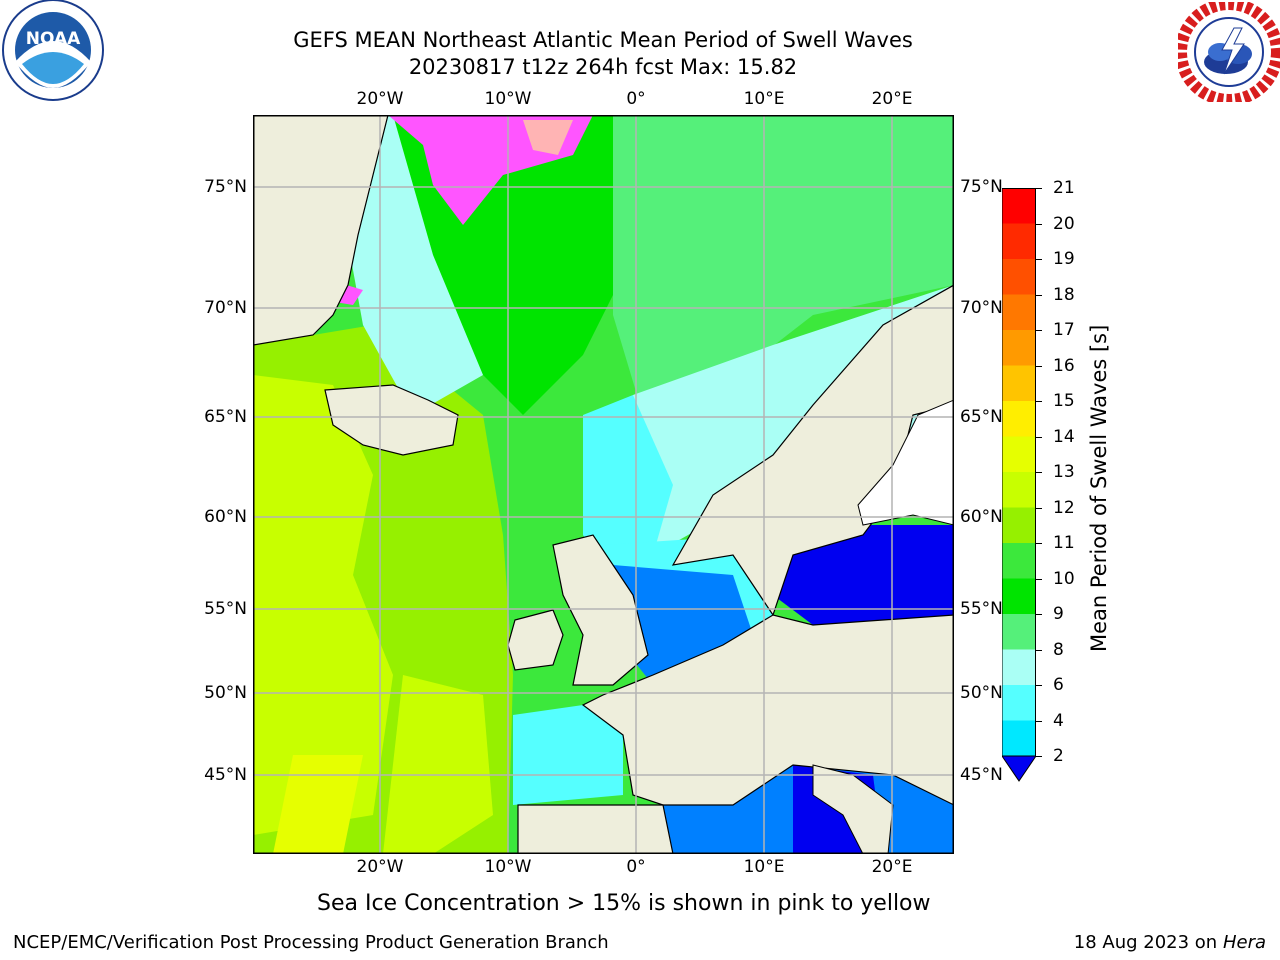 This screenshot has width=1280, height=960. I want to click on lat-tick-right: 50°N, so click(981, 693).